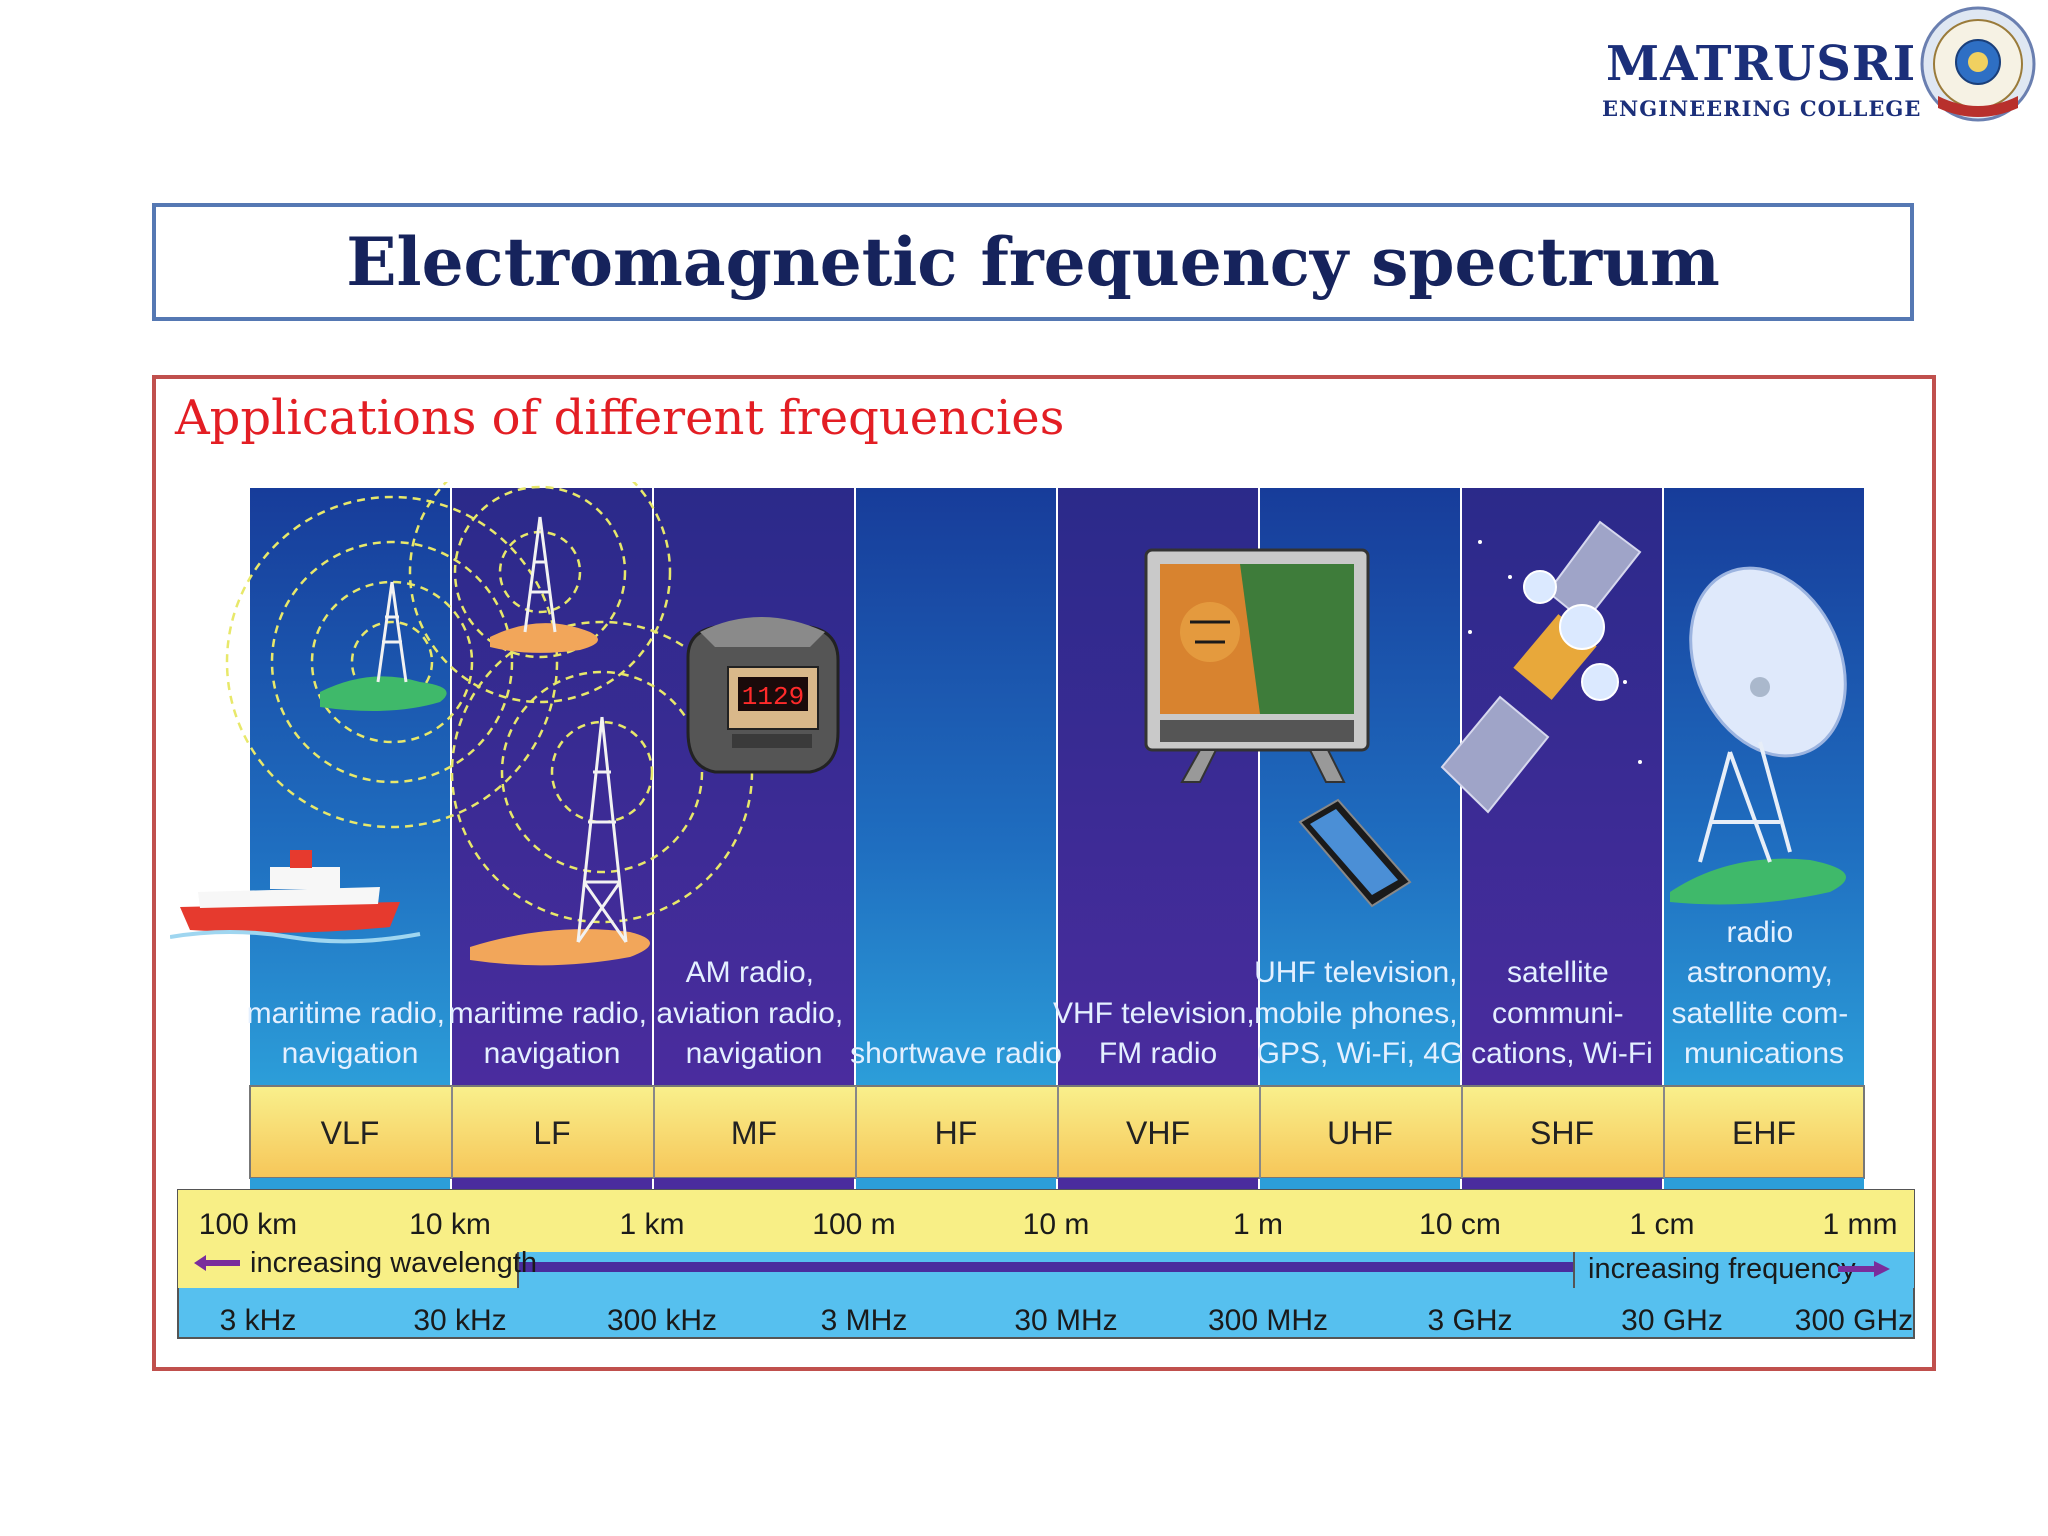  Describe the element at coordinates (956, 787) in the screenshot. I see `band-column-hf` at that location.